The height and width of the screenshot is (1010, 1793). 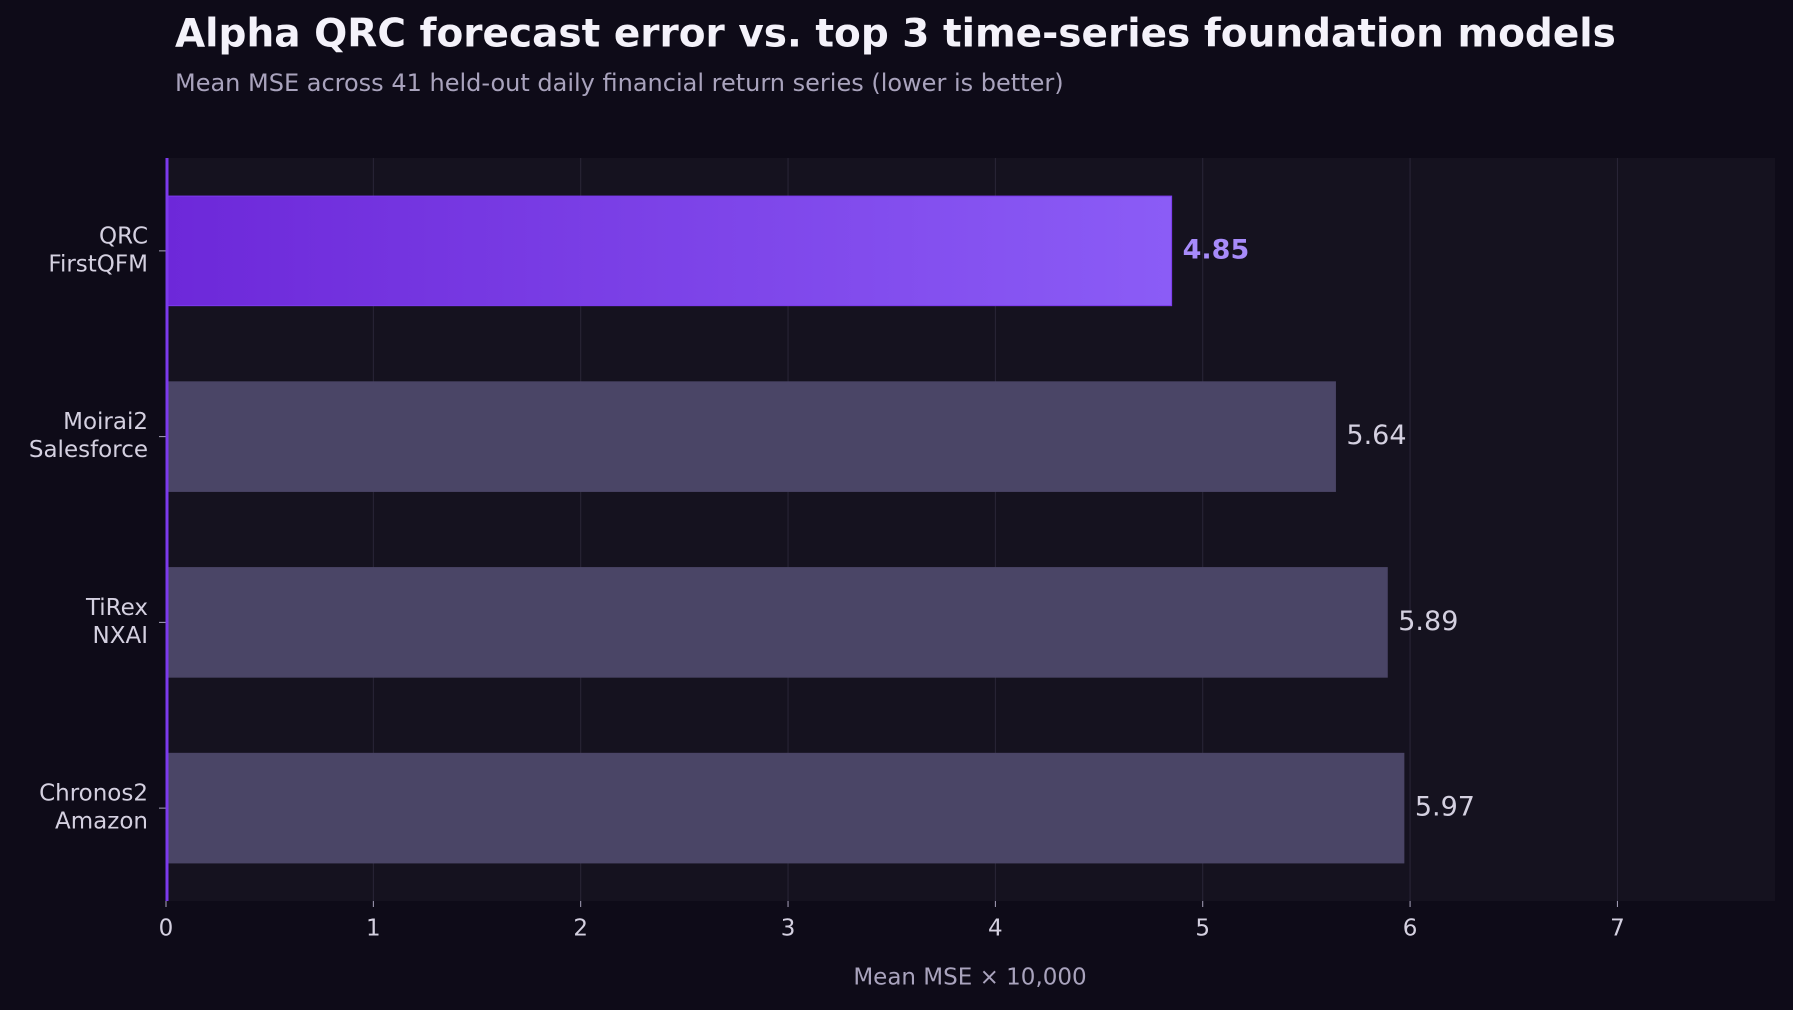 What do you see at coordinates (116, 608) in the screenshot?
I see `y-tick-label: TiRex` at bounding box center [116, 608].